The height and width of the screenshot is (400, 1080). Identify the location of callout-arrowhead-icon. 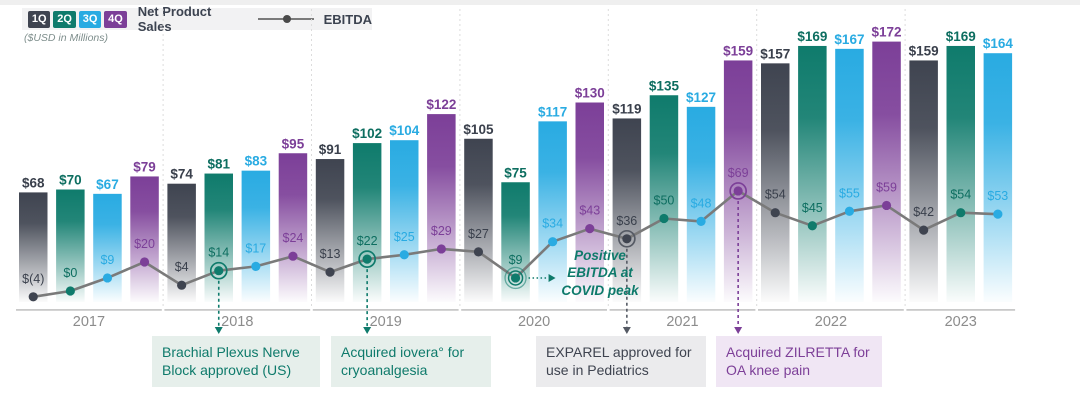
(738, 330).